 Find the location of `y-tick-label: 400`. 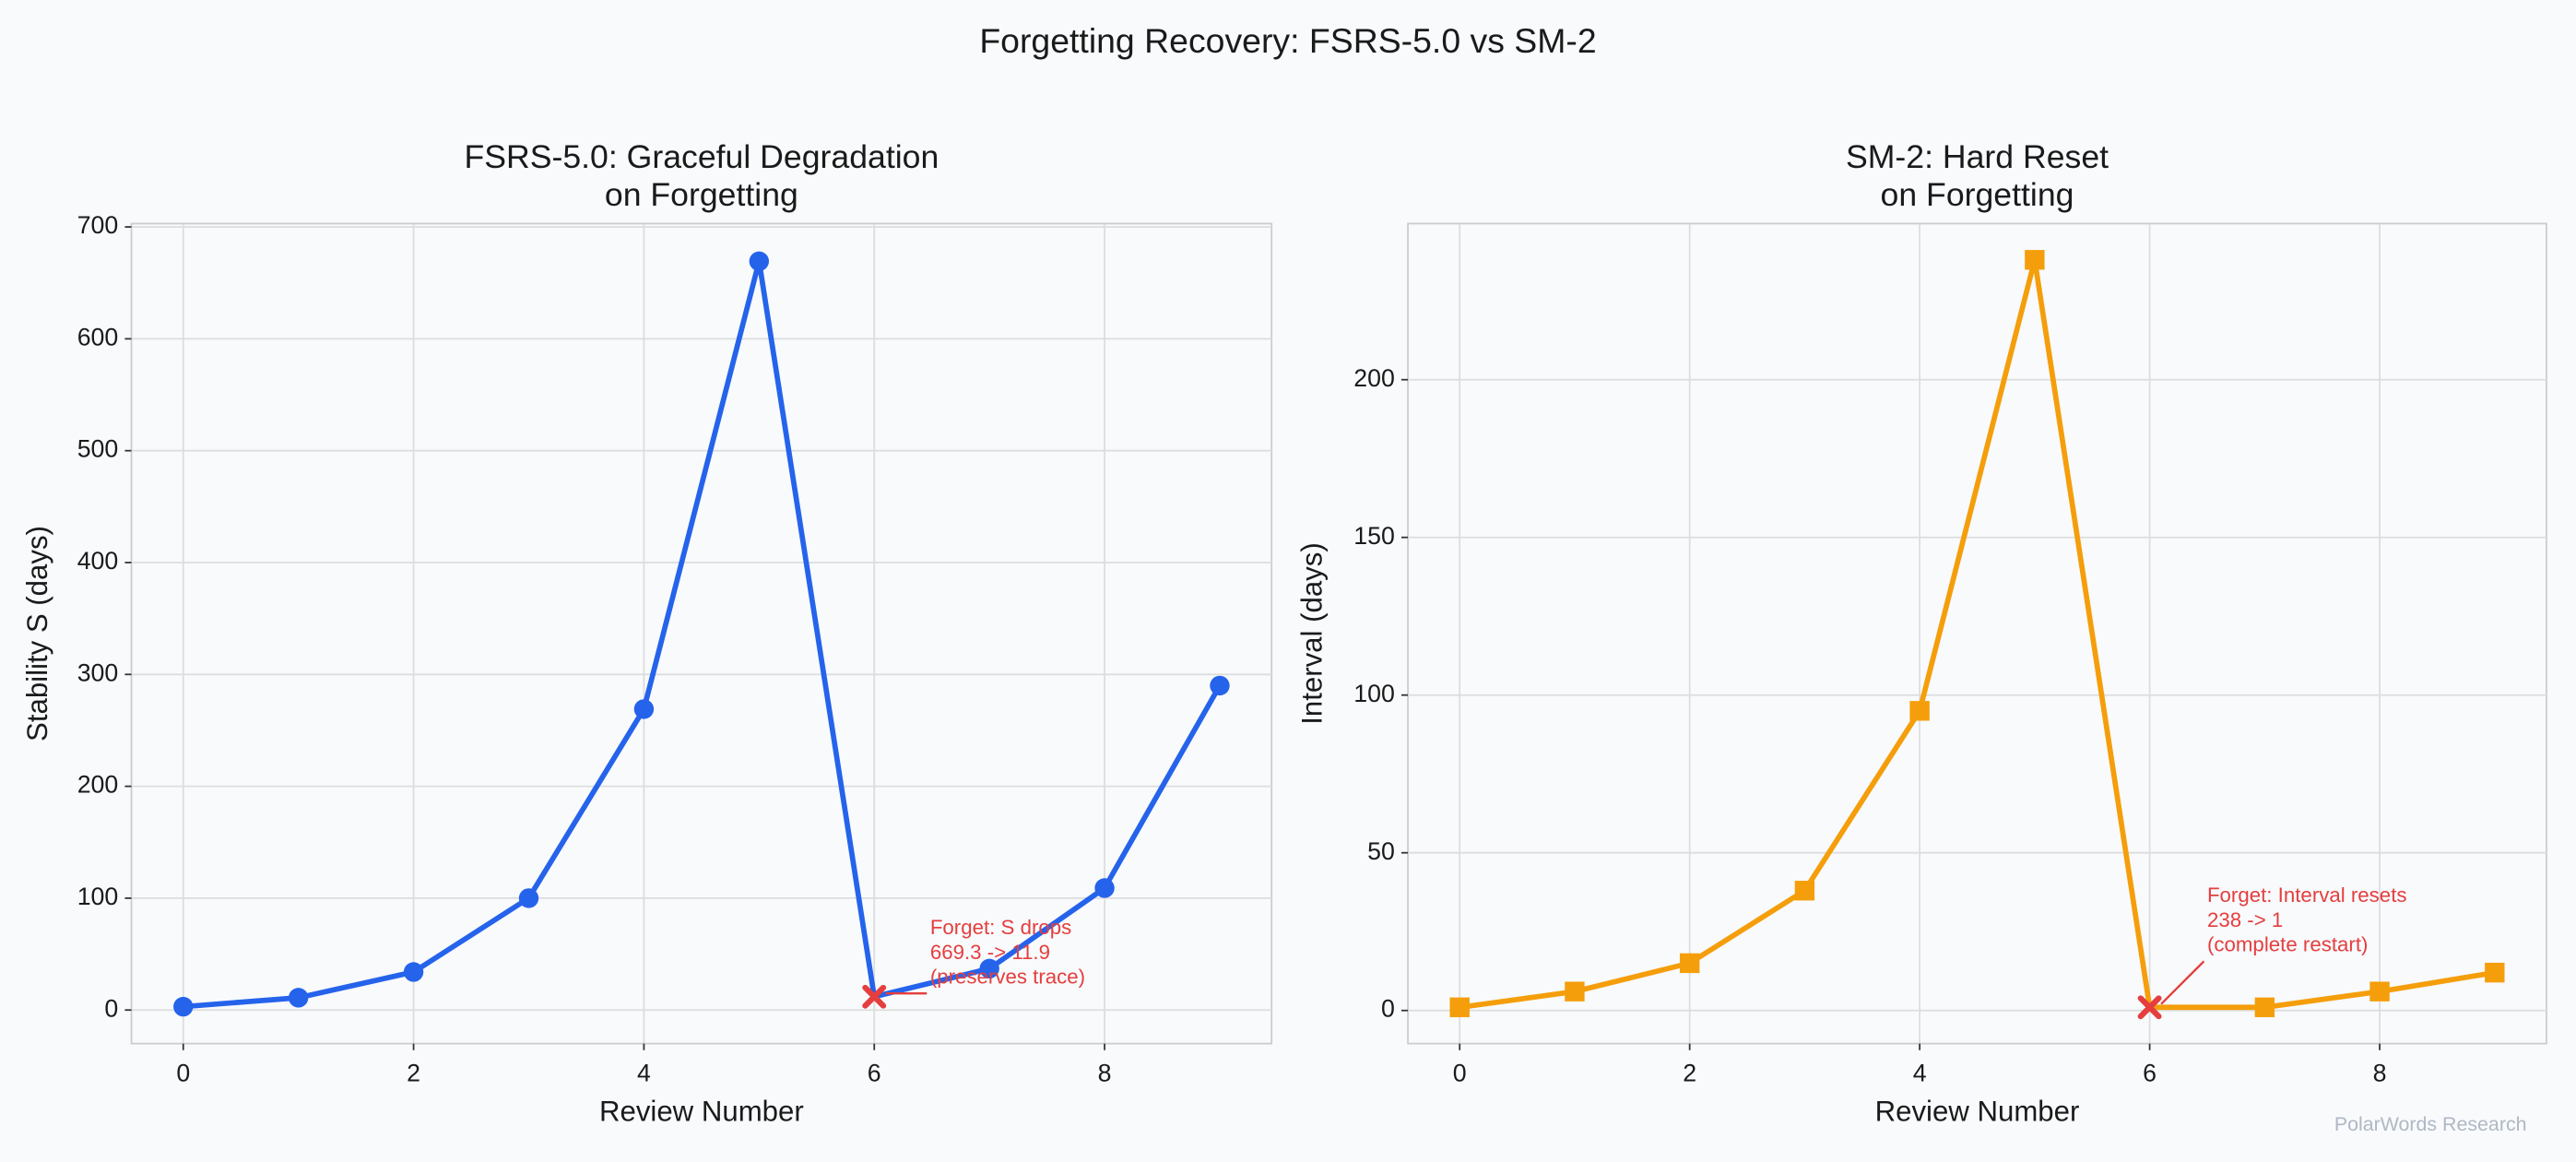

y-tick-label: 400 is located at coordinates (98, 561).